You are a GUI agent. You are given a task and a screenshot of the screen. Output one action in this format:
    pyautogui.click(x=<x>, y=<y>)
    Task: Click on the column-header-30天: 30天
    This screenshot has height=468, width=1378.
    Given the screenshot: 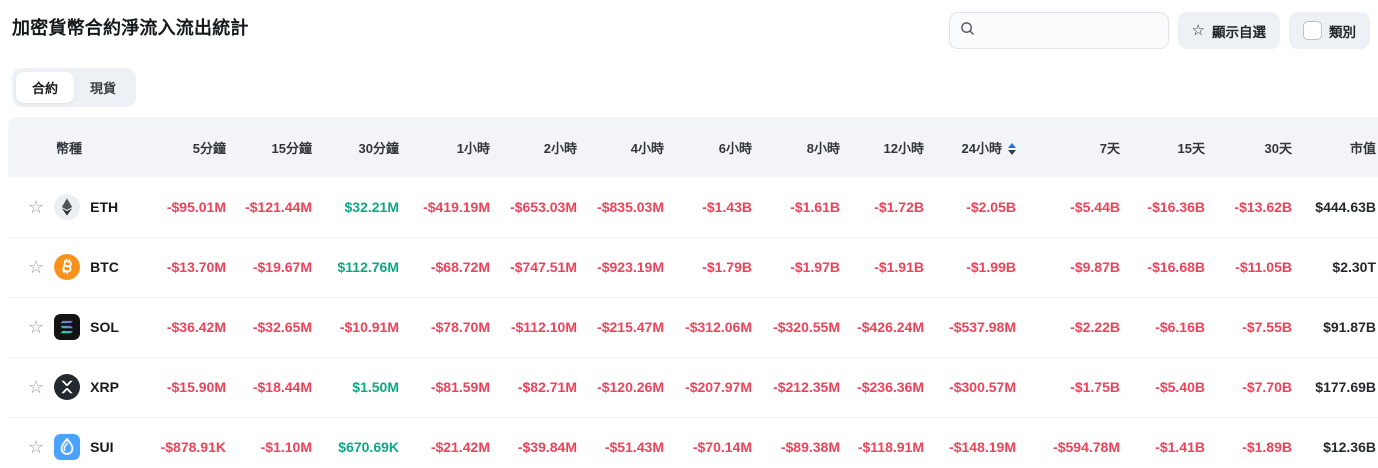 What is the action you would take?
    pyautogui.click(x=1260, y=147)
    